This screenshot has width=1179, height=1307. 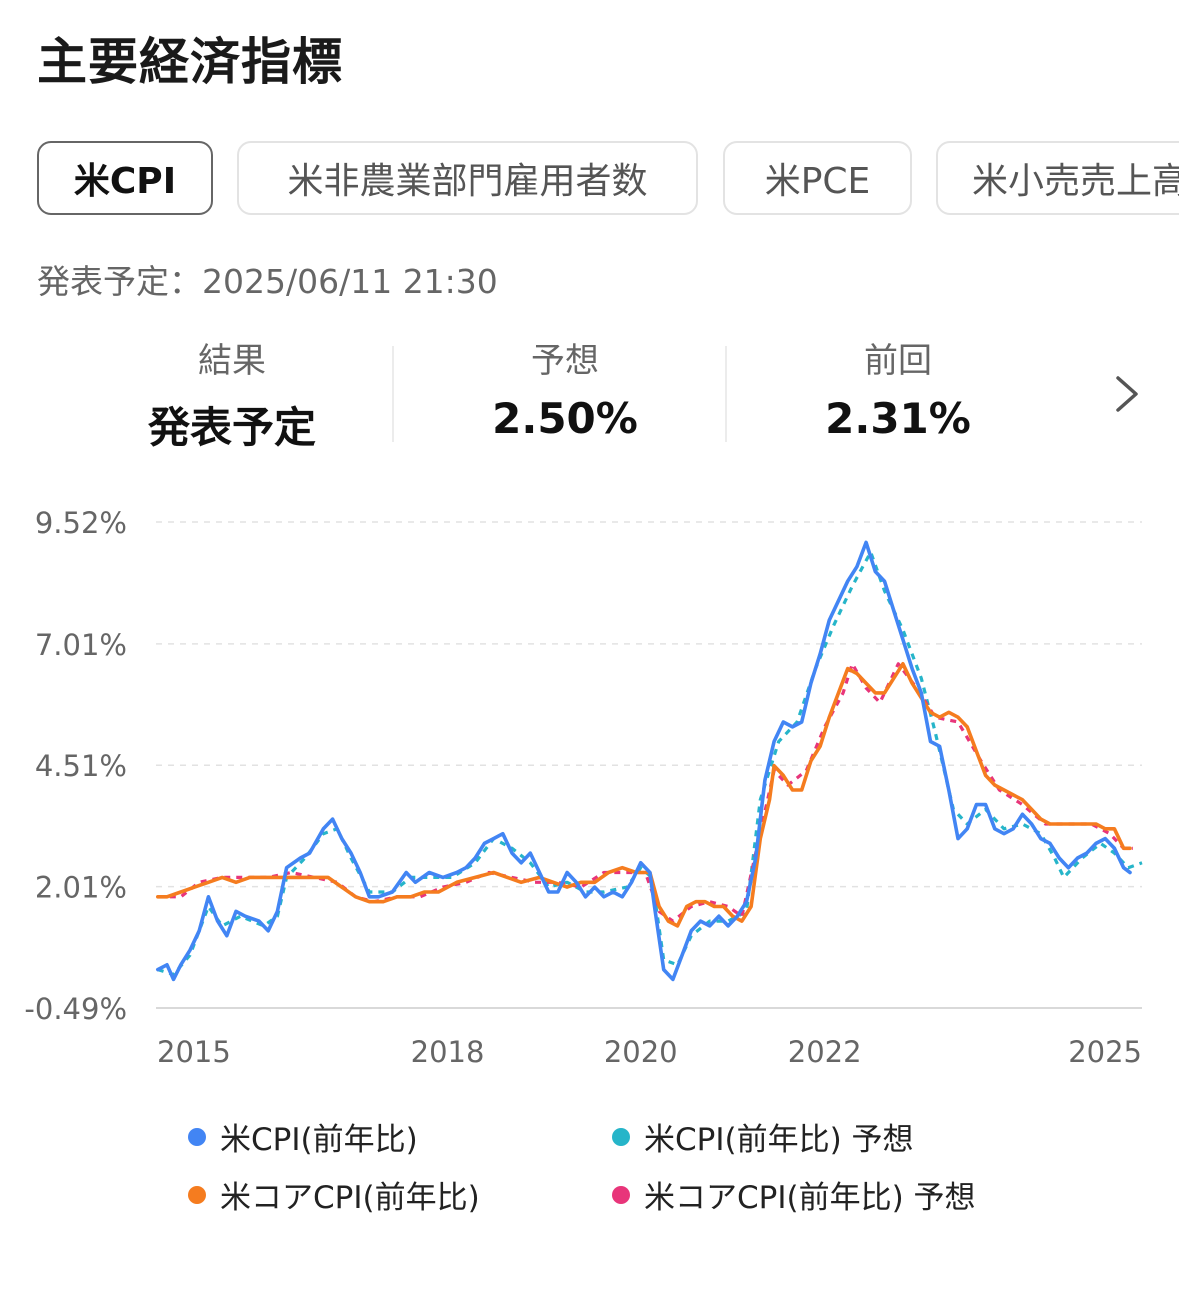 What do you see at coordinates (81, 645) in the screenshot?
I see `y-tick-label: 7.01%` at bounding box center [81, 645].